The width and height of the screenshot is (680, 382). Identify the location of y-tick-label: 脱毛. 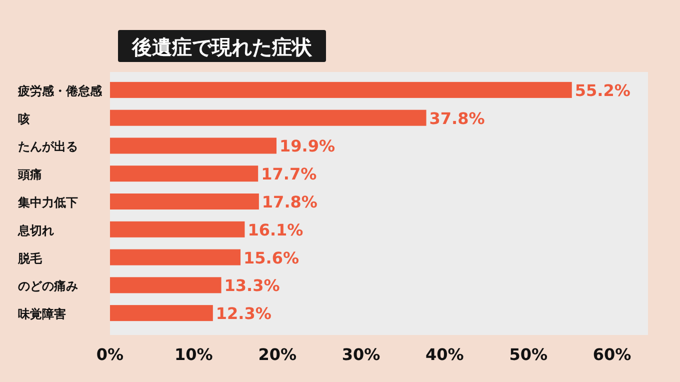
(30, 258).